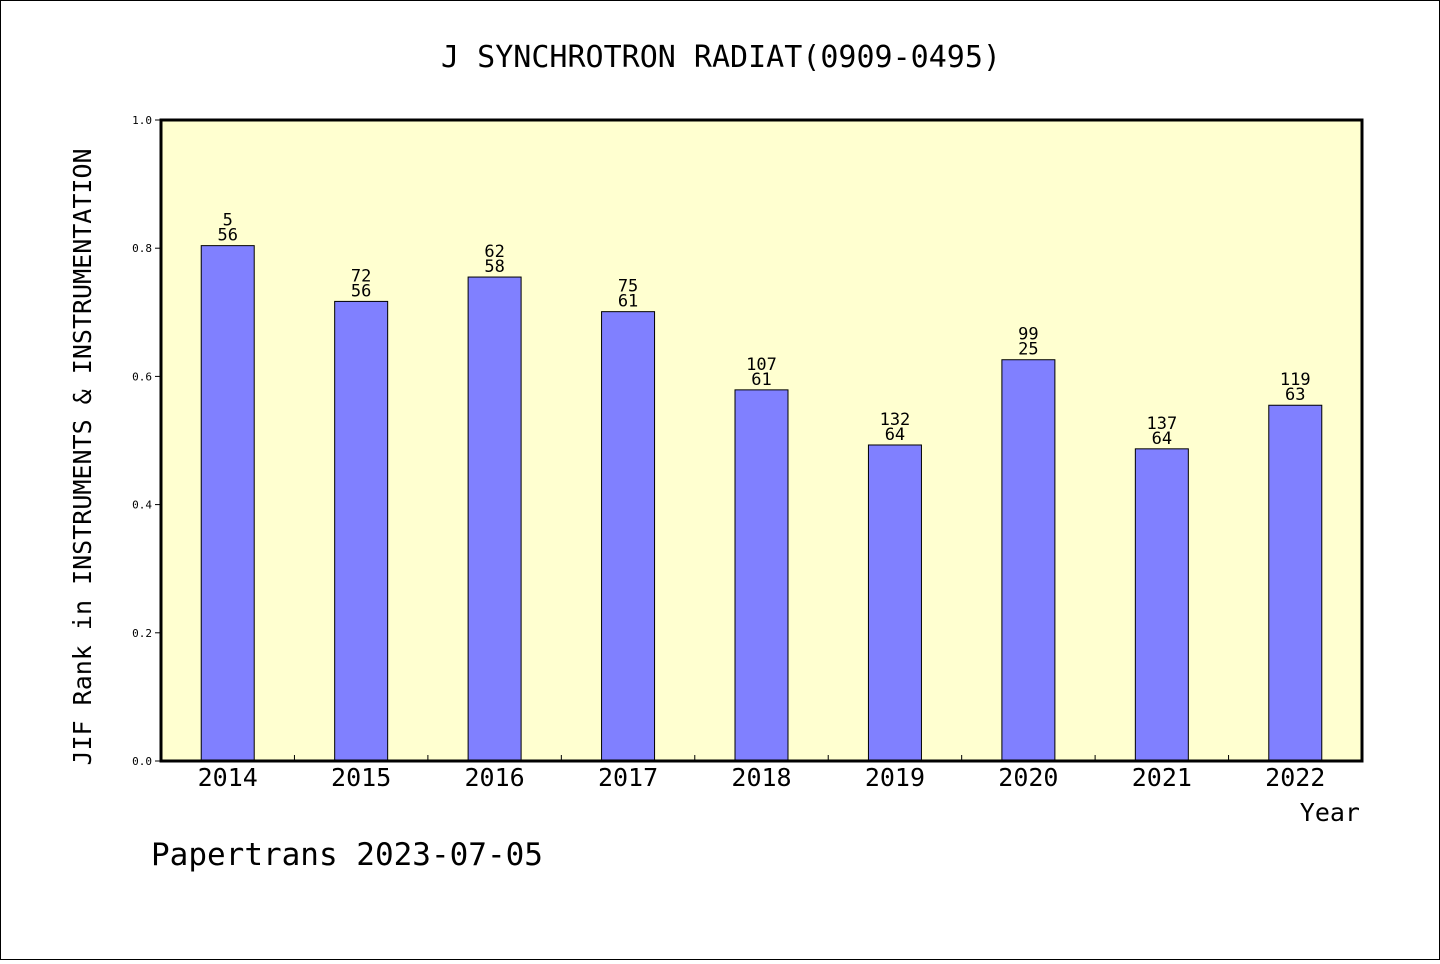  Describe the element at coordinates (761, 777) in the screenshot. I see `x-tick-label: 2018` at that location.